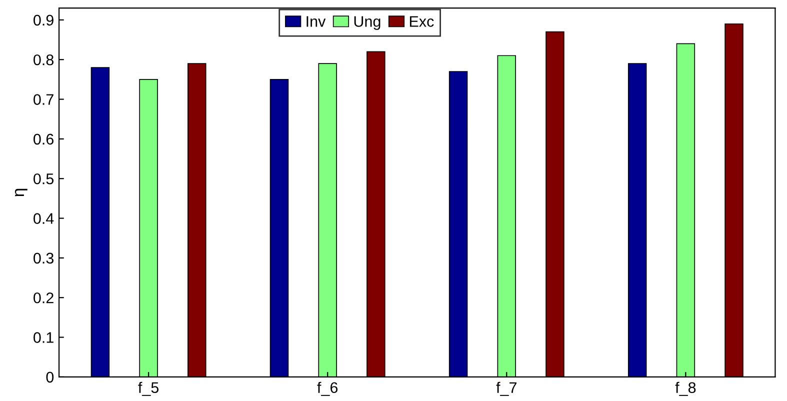 This screenshot has width=787, height=401. I want to click on y-tick-label: 0.6, so click(44, 139).